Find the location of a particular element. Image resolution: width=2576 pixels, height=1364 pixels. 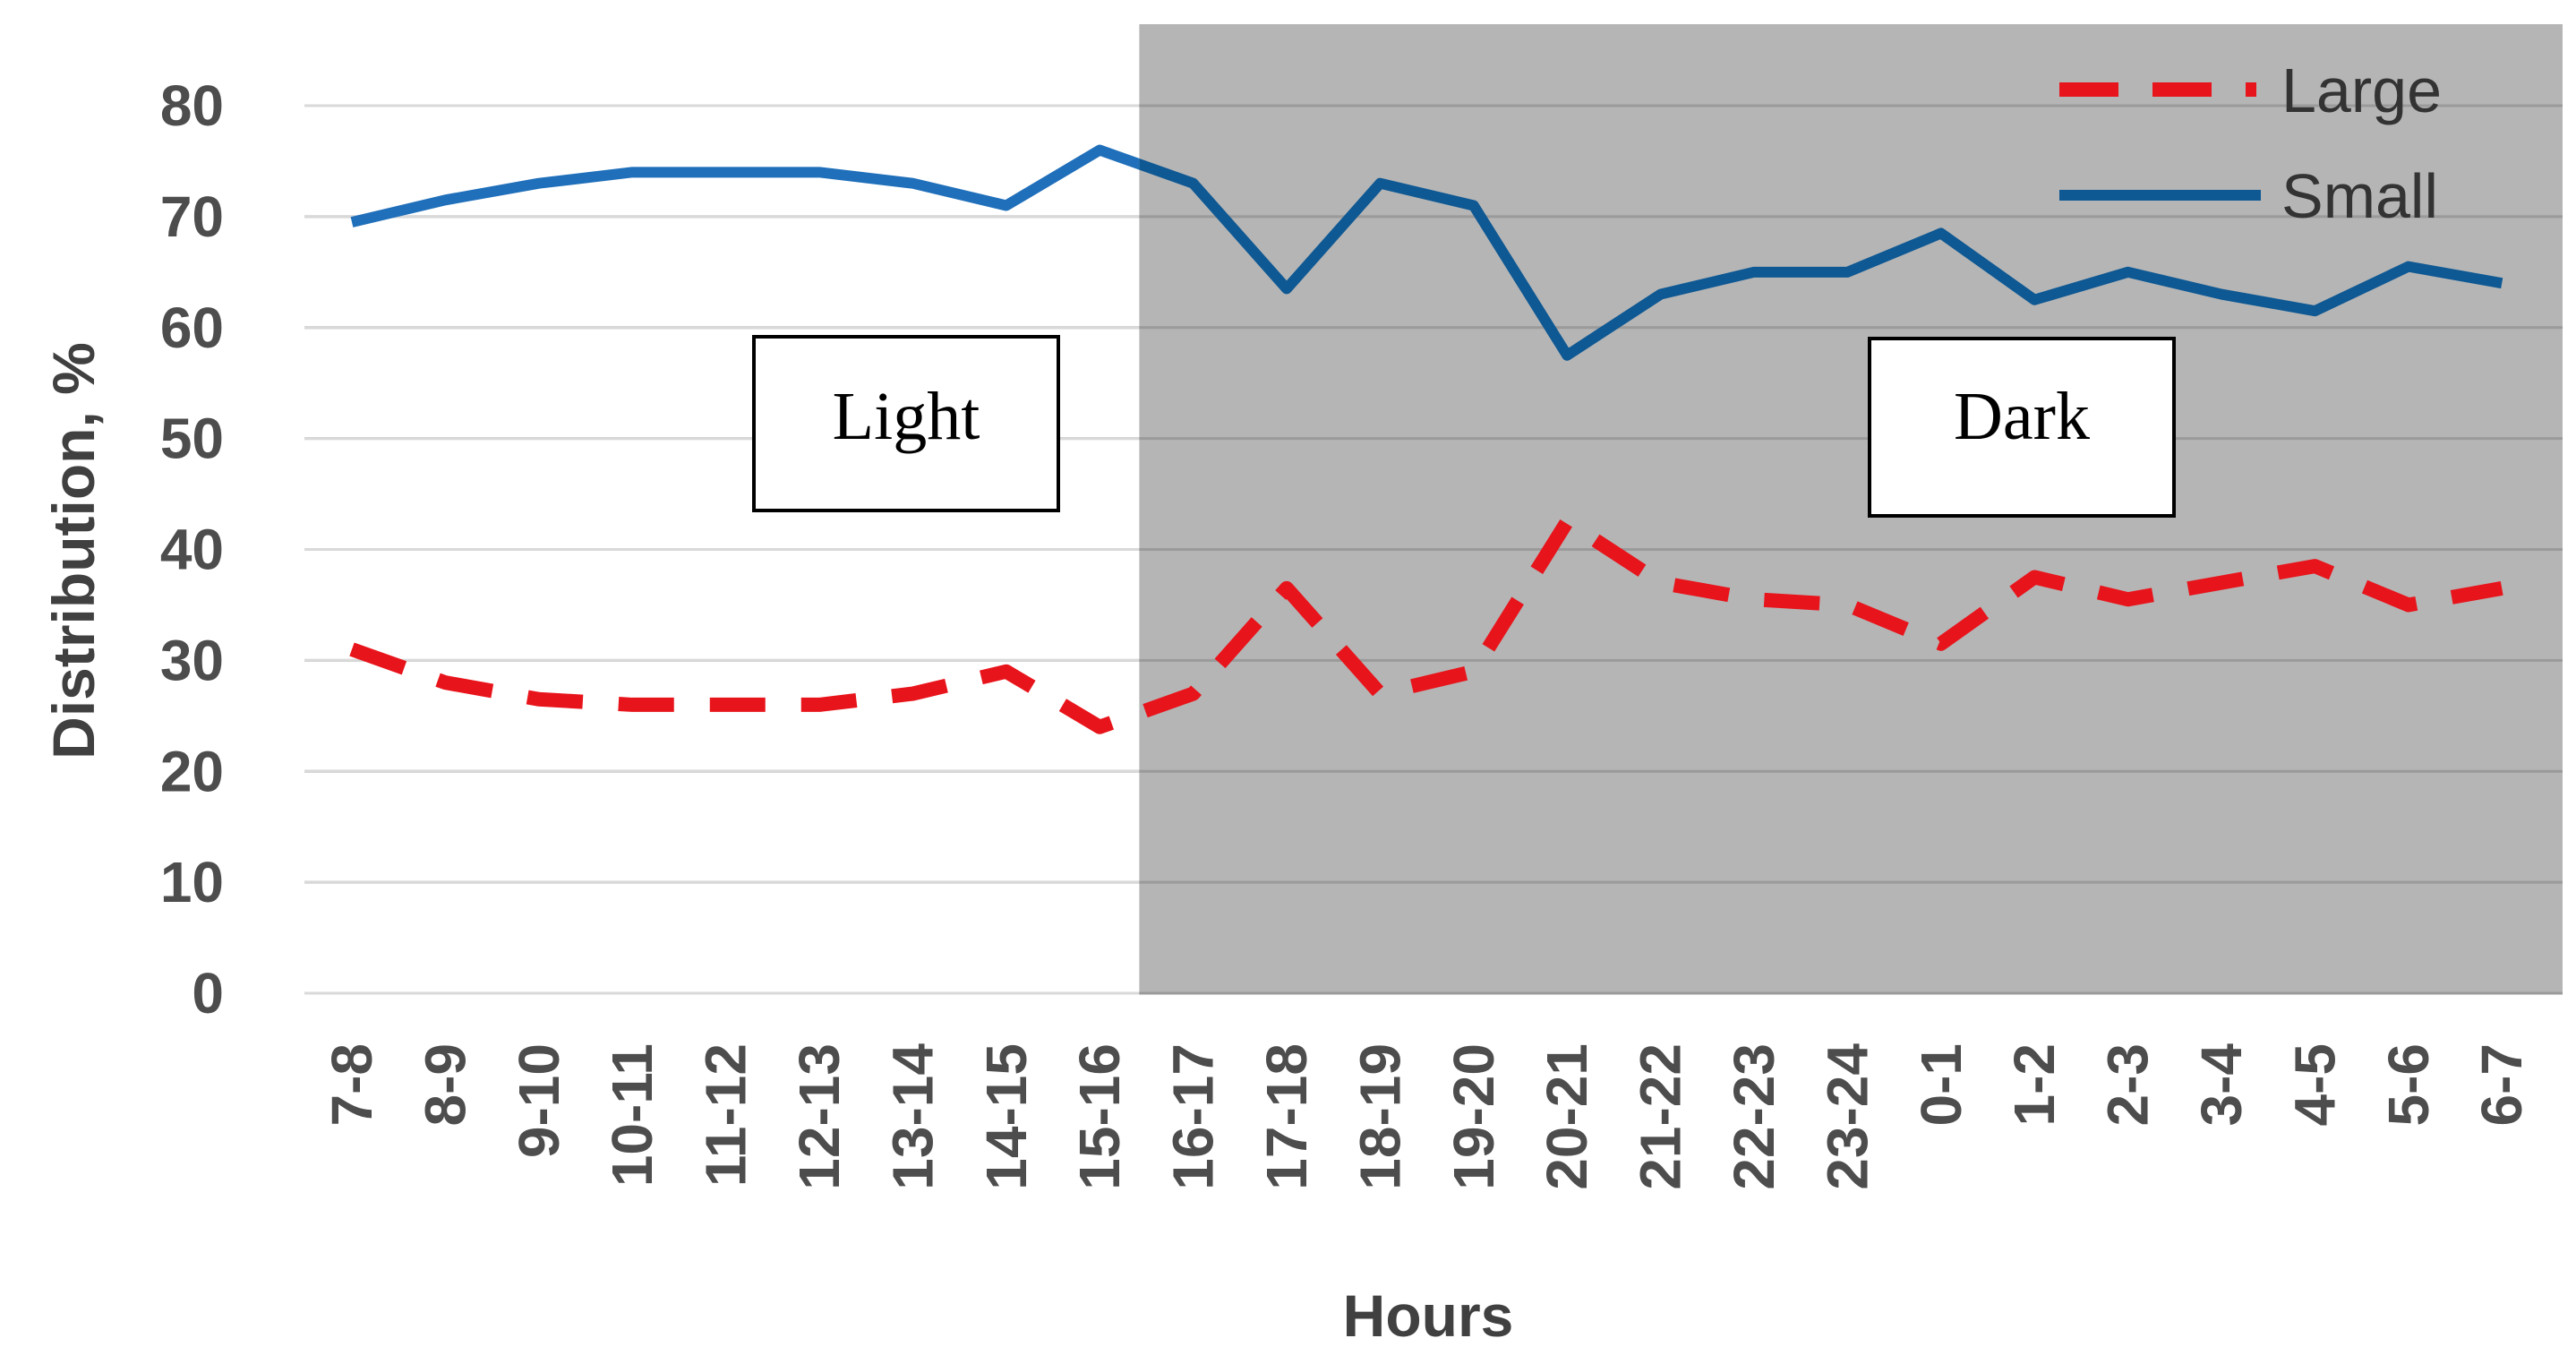

x-tick-label: 16-17 is located at coordinates (1194, 1116).